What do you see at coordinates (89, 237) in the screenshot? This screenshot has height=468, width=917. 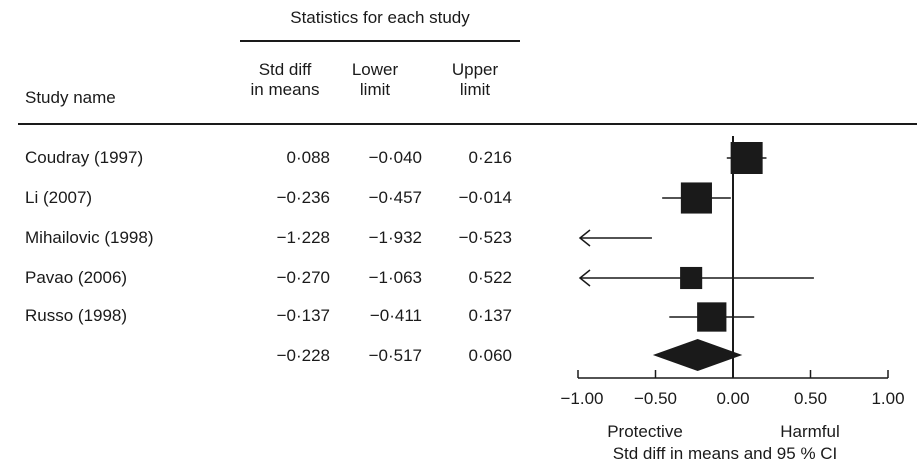 I see `study-name: Mihailovic (1998)` at bounding box center [89, 237].